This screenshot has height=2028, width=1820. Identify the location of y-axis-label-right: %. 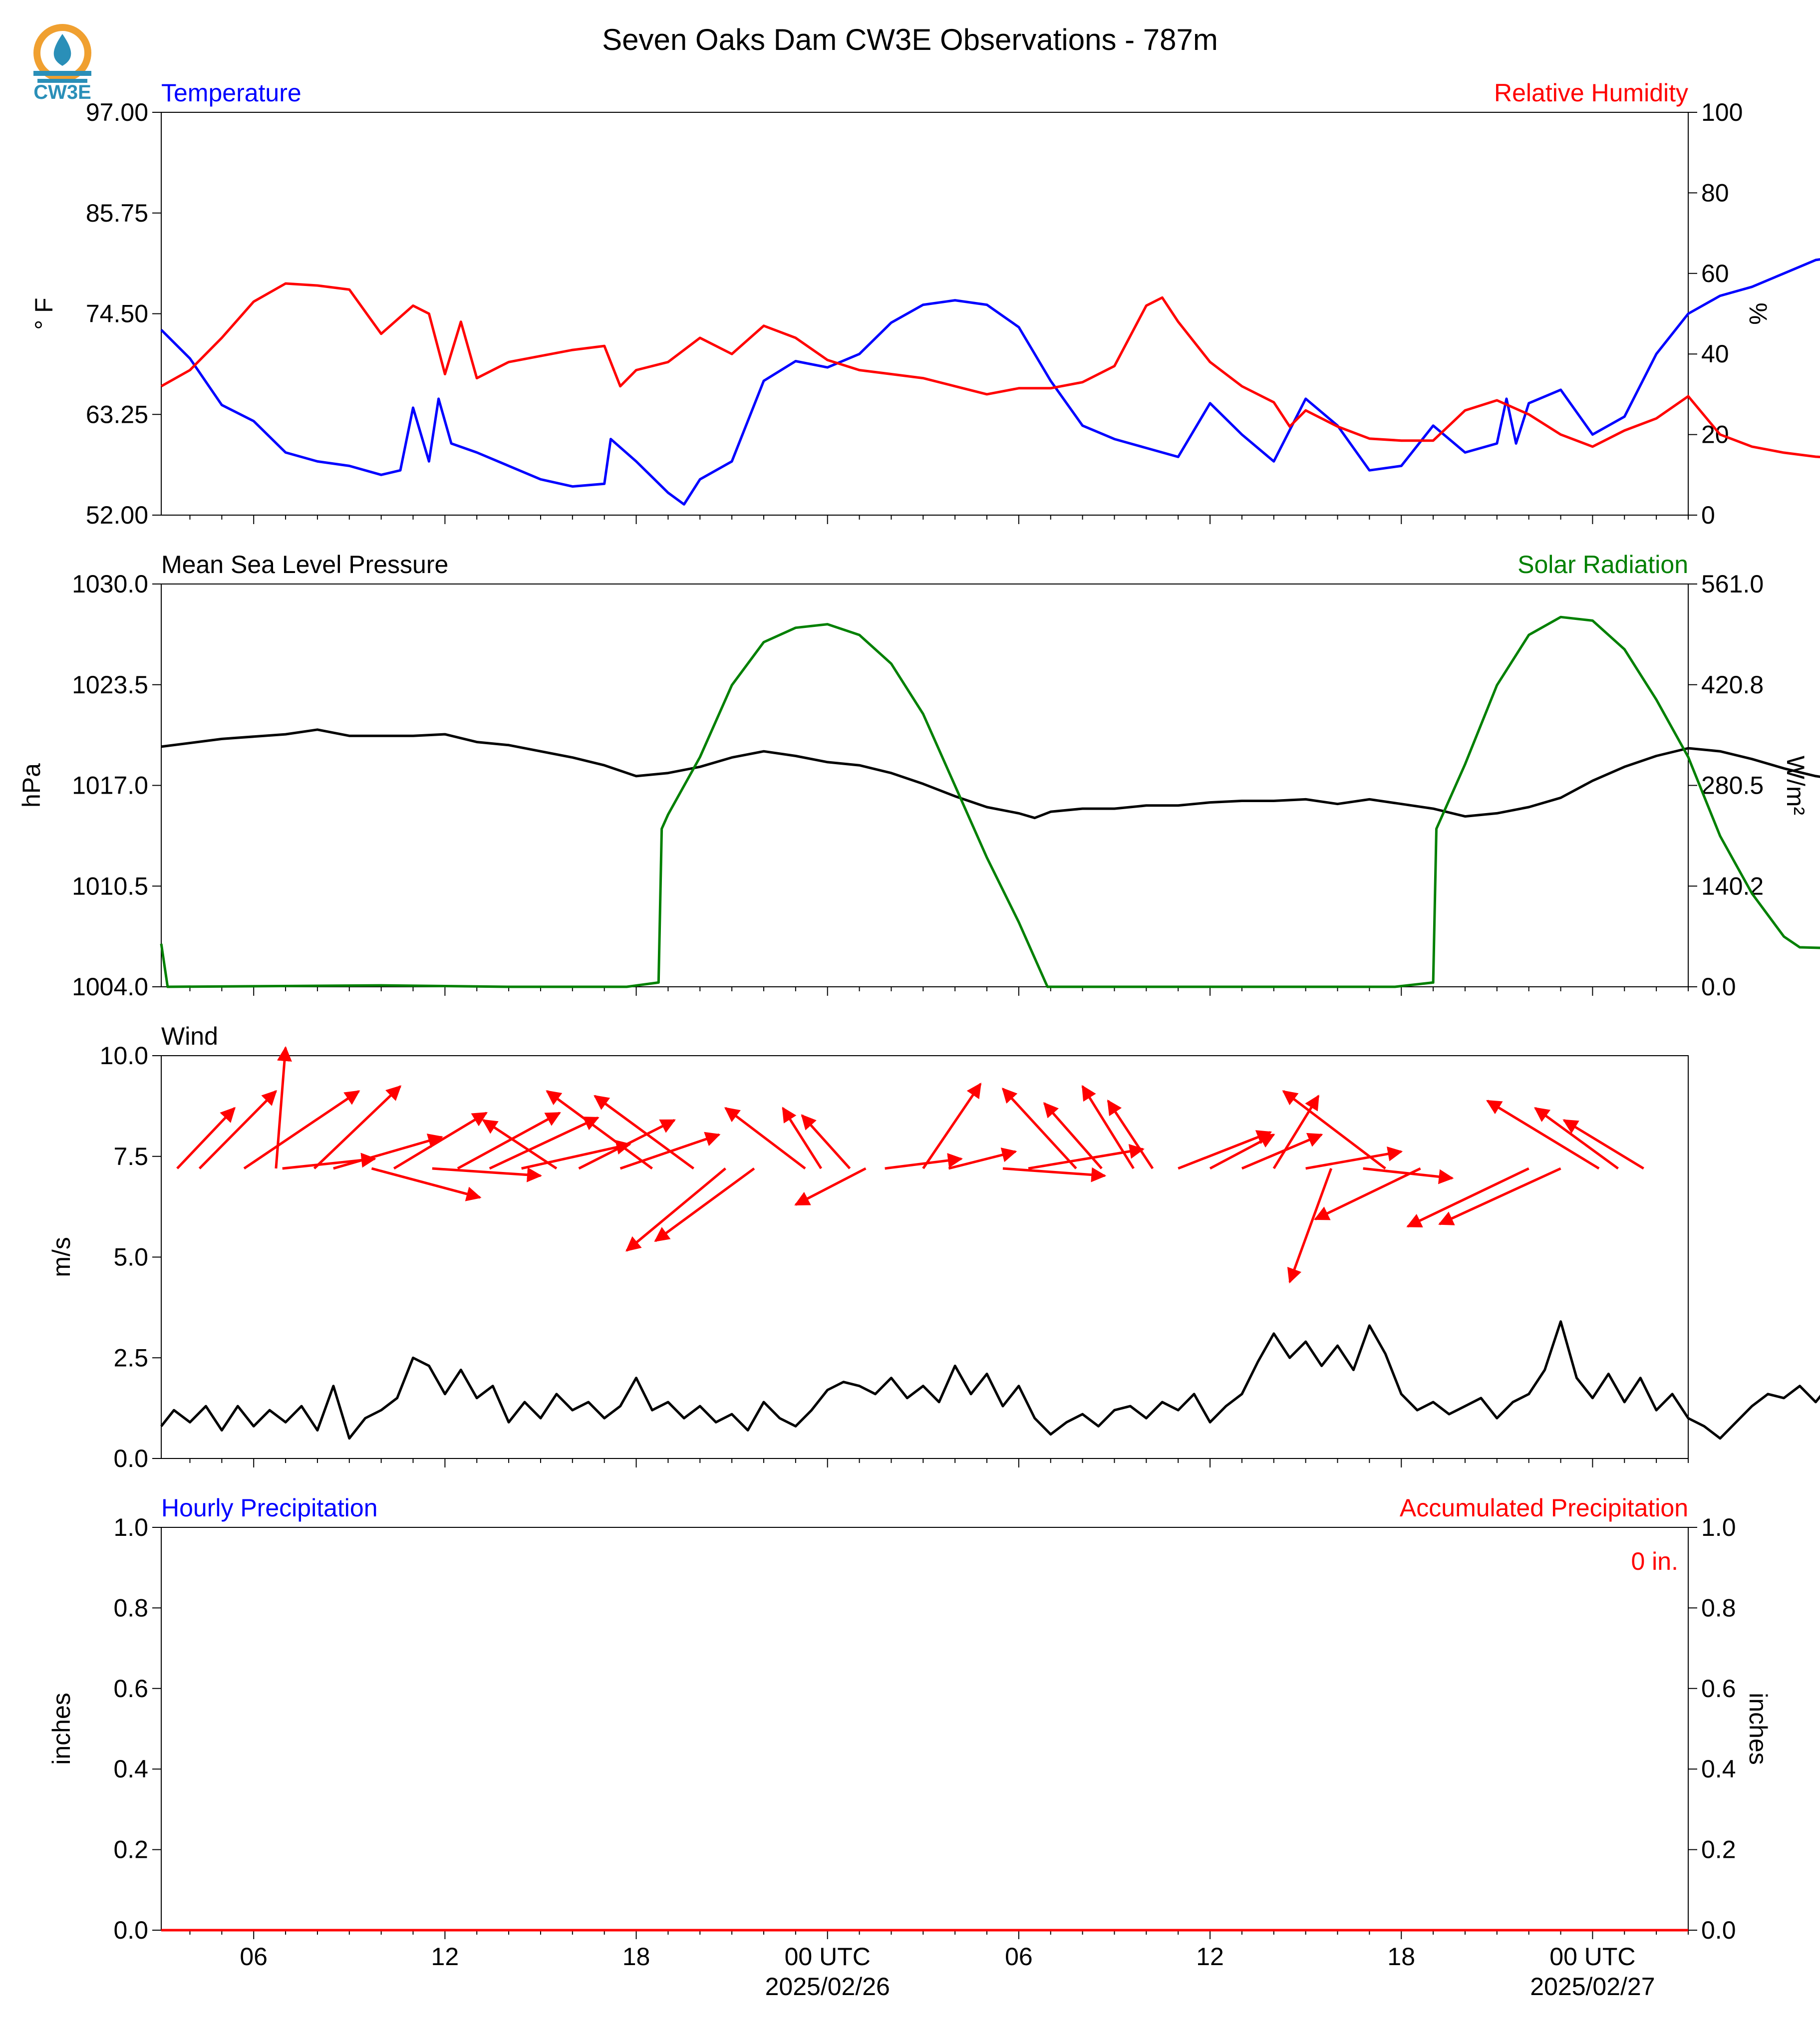
(1758, 313).